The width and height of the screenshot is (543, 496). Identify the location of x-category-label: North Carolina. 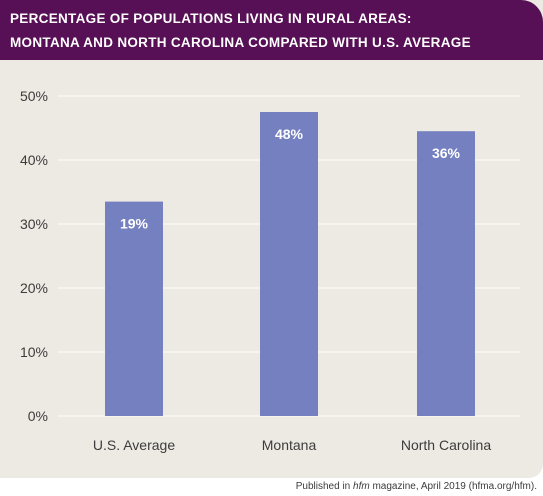
(446, 445).